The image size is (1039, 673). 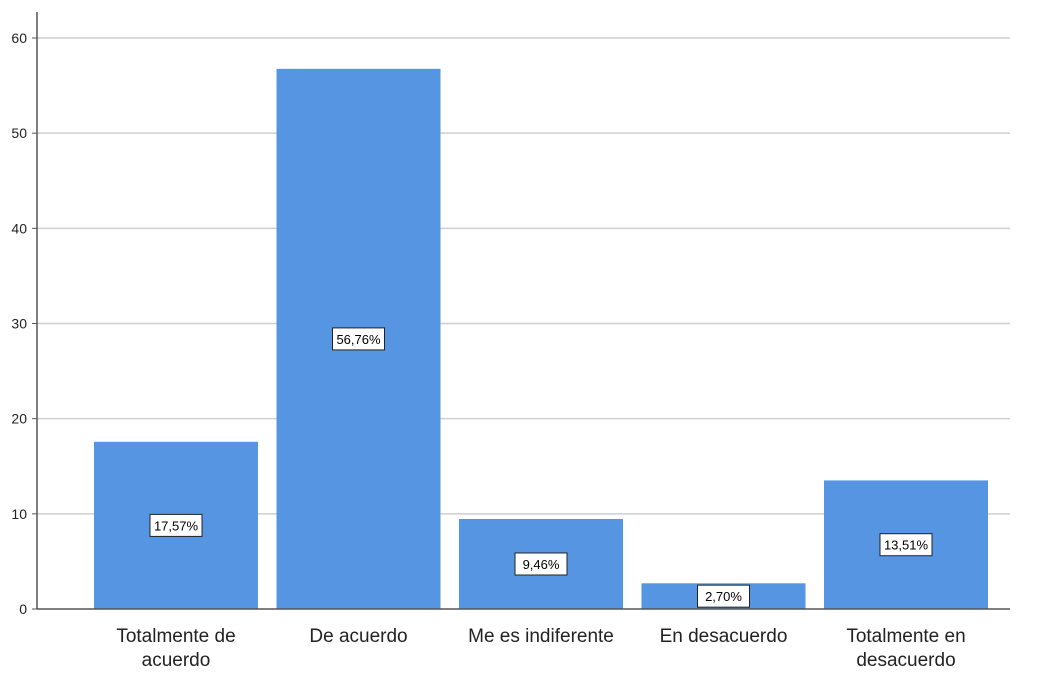 I want to click on y-tick-label: 50, so click(x=19, y=133).